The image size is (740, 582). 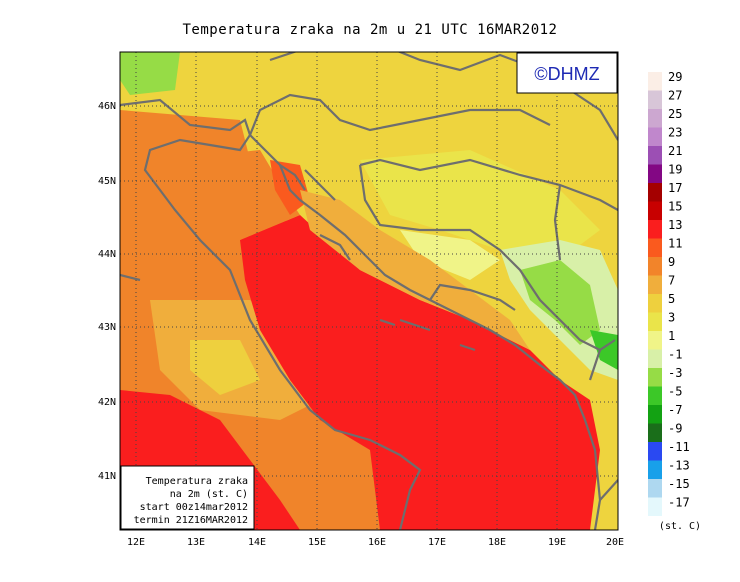 I want to click on legend-label: -11, so click(x=679, y=447).